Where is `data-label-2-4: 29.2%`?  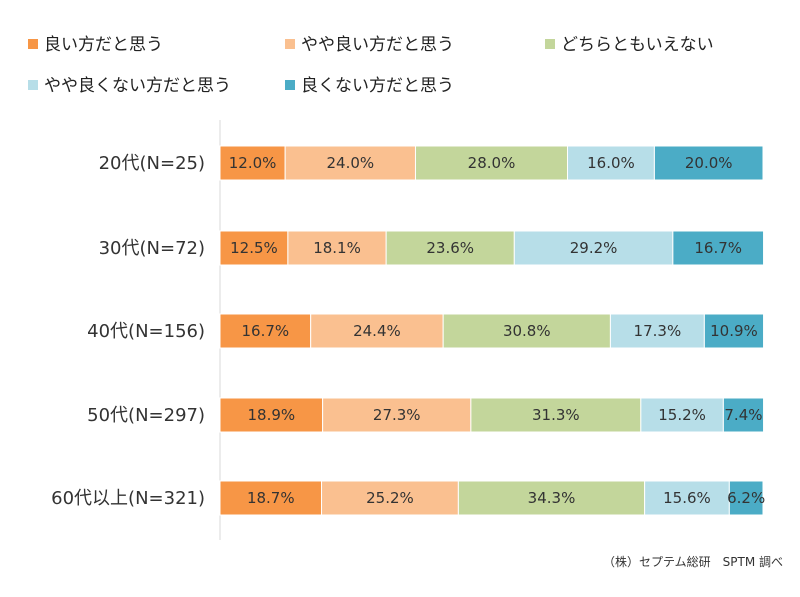
data-label-2-4: 29.2% is located at coordinates (594, 248).